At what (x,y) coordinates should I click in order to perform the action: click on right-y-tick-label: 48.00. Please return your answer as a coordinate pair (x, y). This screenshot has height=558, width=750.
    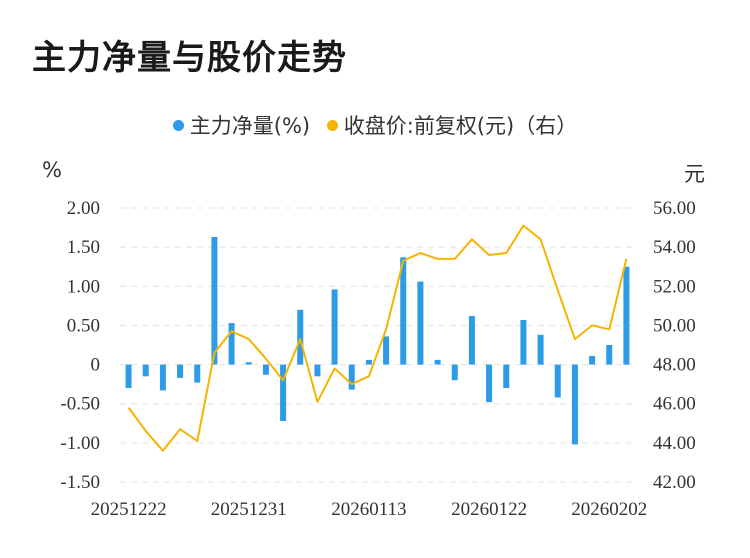
    Looking at the image, I should click on (674, 365).